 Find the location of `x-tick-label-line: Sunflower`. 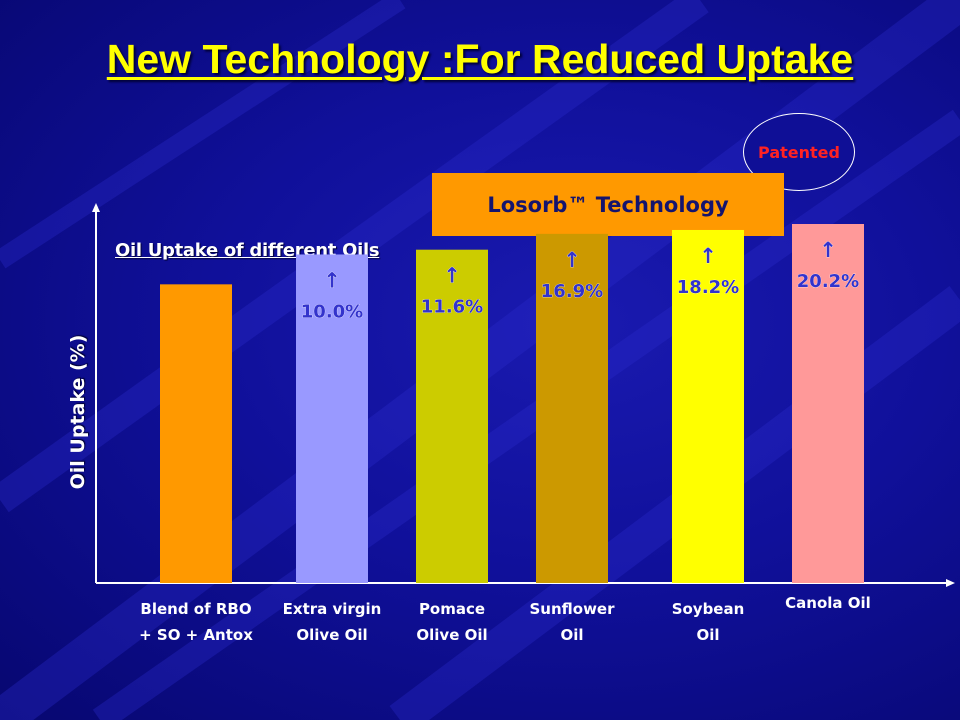

x-tick-label-line: Sunflower is located at coordinates (572, 609).